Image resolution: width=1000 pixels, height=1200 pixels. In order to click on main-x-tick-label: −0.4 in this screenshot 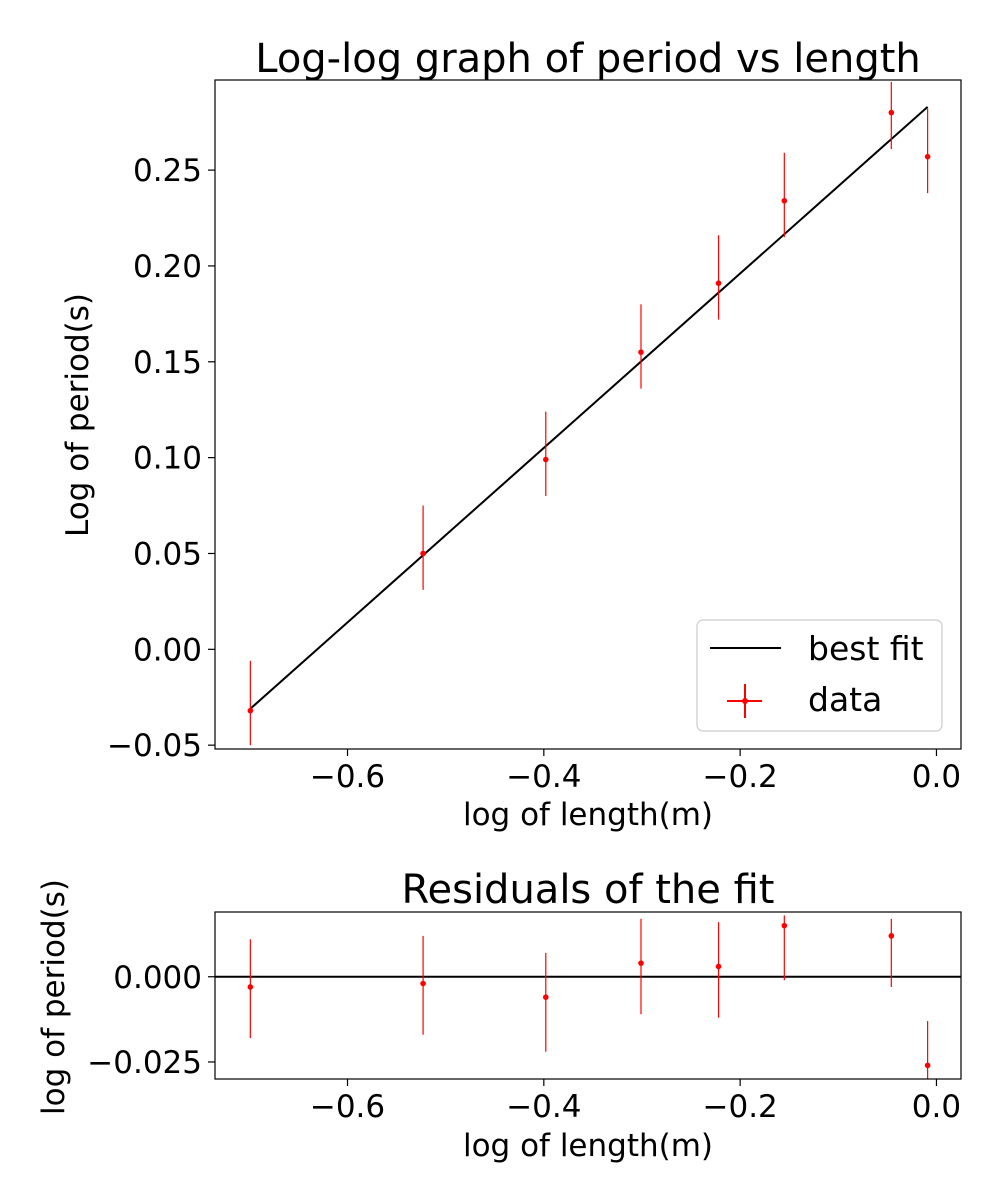, I will do `click(543, 777)`.